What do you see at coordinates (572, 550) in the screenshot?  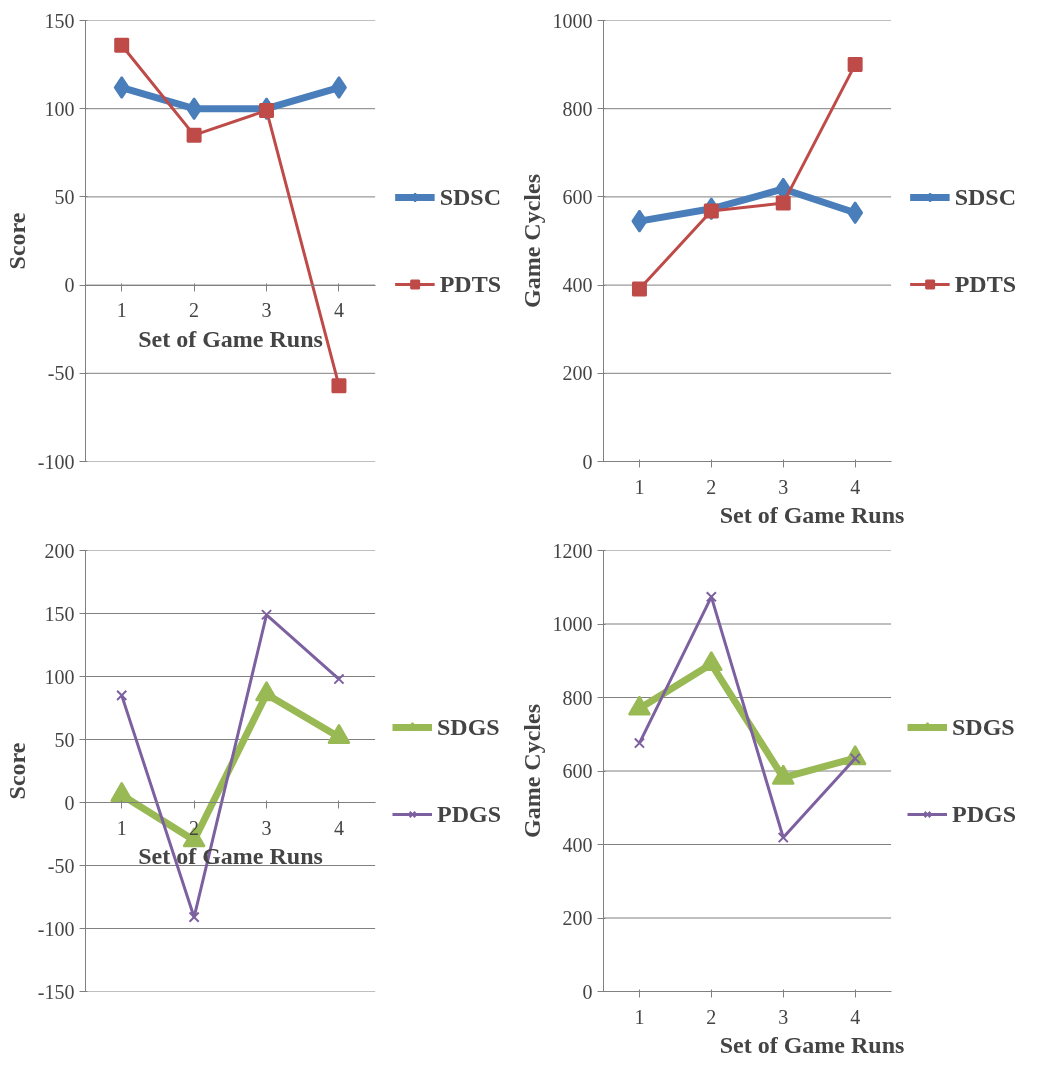 I see `y-tick-label: 1200` at bounding box center [572, 550].